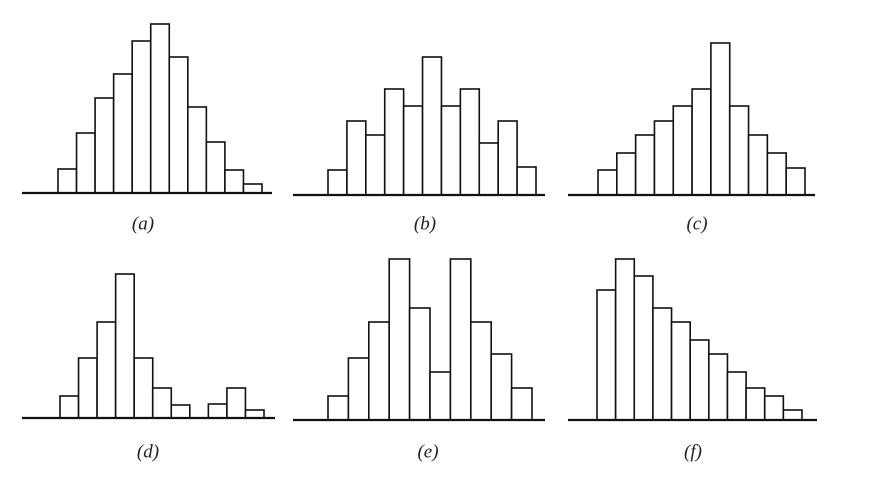  Describe the element at coordinates (693, 451) in the screenshot. I see `panel-caption: (f)` at that location.